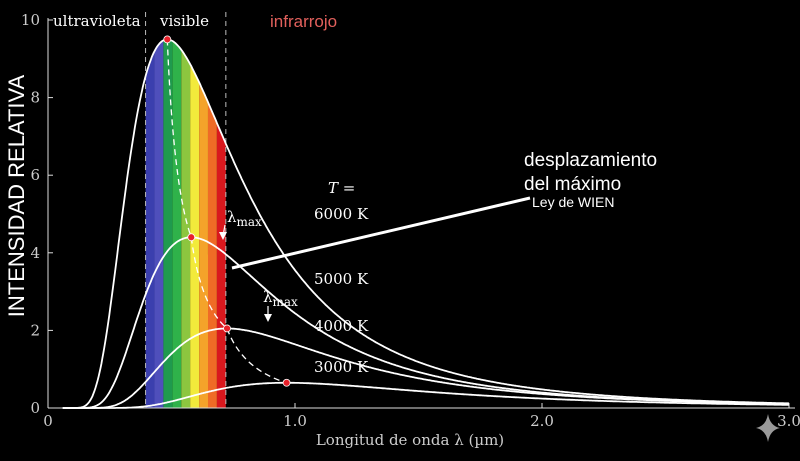 The height and width of the screenshot is (461, 800). Describe the element at coordinates (341, 367) in the screenshot. I see `series-label-3000: 3000 K` at that location.